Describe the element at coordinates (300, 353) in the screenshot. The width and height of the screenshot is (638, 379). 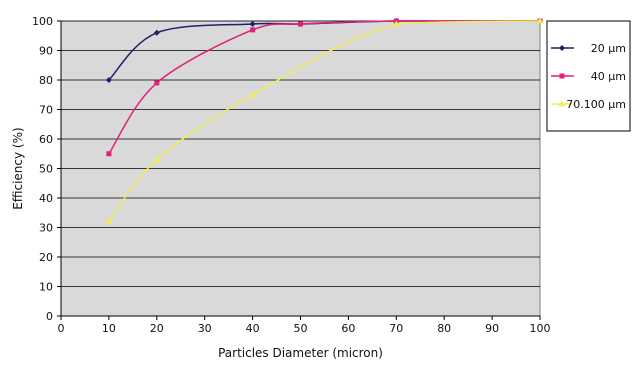
I see `x-axis-label: Particles Diameter (micron)` at that location.